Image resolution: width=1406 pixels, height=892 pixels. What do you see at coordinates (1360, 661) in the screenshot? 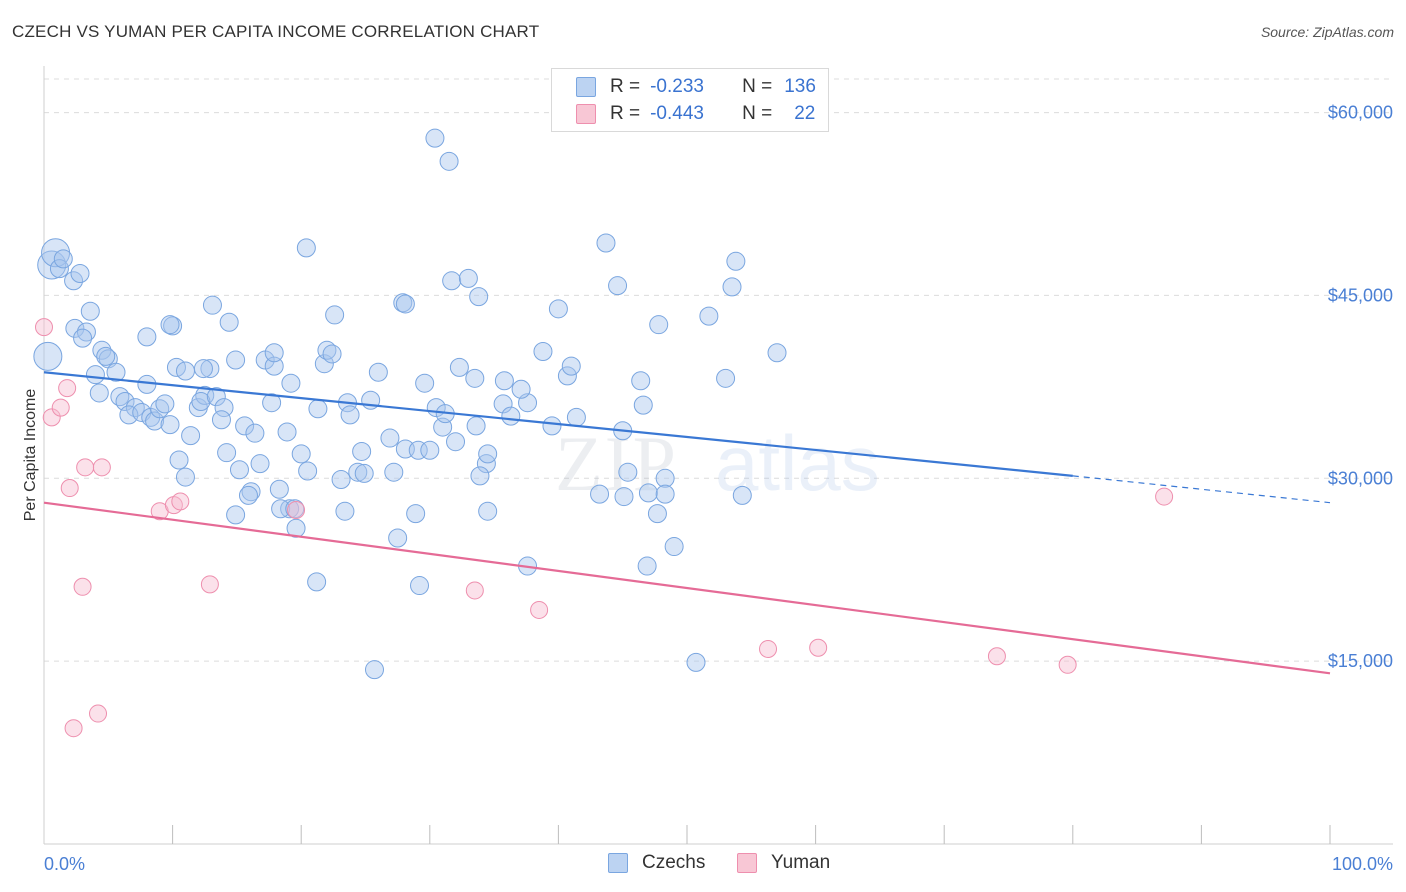
I see `y-tick-label: $15,000` at bounding box center [1360, 661].